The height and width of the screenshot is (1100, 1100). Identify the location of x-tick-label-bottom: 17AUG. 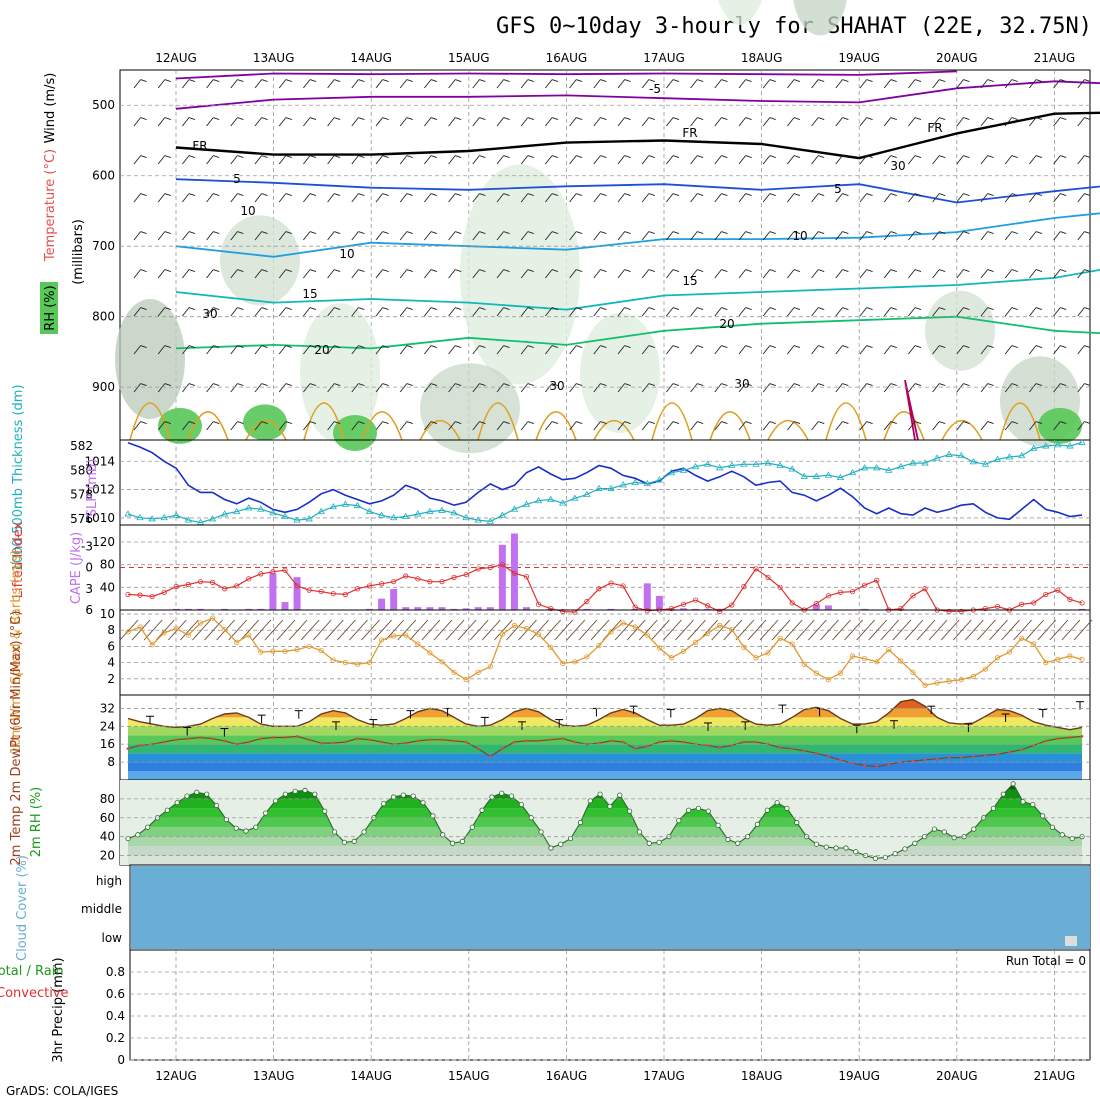
(664, 1076).